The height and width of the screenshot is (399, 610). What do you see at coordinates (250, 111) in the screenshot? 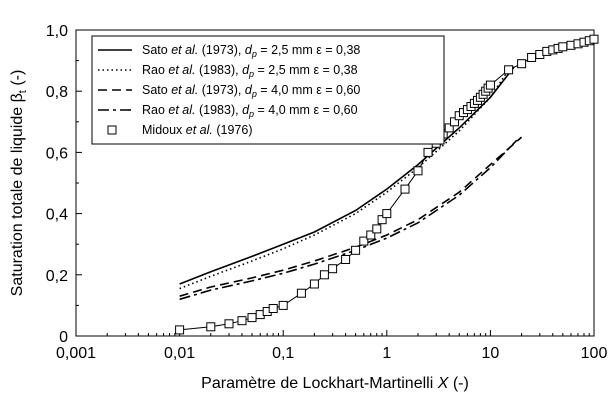
I see `legend-label-3: Rao et al. (1983), dp = 4,0 mm ε = 0,60` at bounding box center [250, 111].